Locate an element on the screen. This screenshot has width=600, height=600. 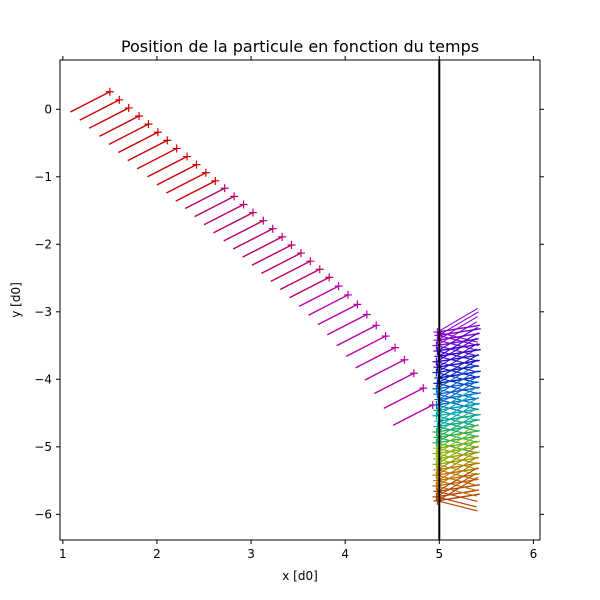
y-tick-label: −2 is located at coordinates (43, 244).